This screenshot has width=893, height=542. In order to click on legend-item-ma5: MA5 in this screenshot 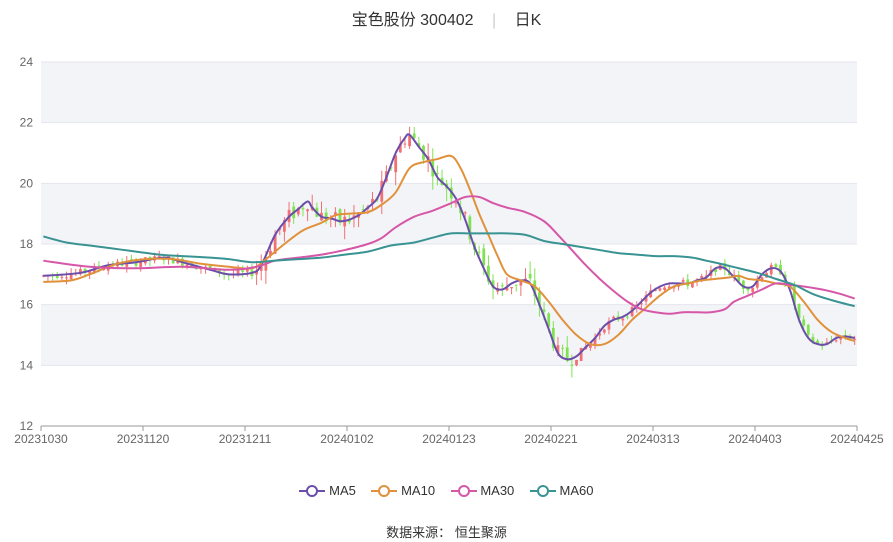, I will do `click(327, 490)`.